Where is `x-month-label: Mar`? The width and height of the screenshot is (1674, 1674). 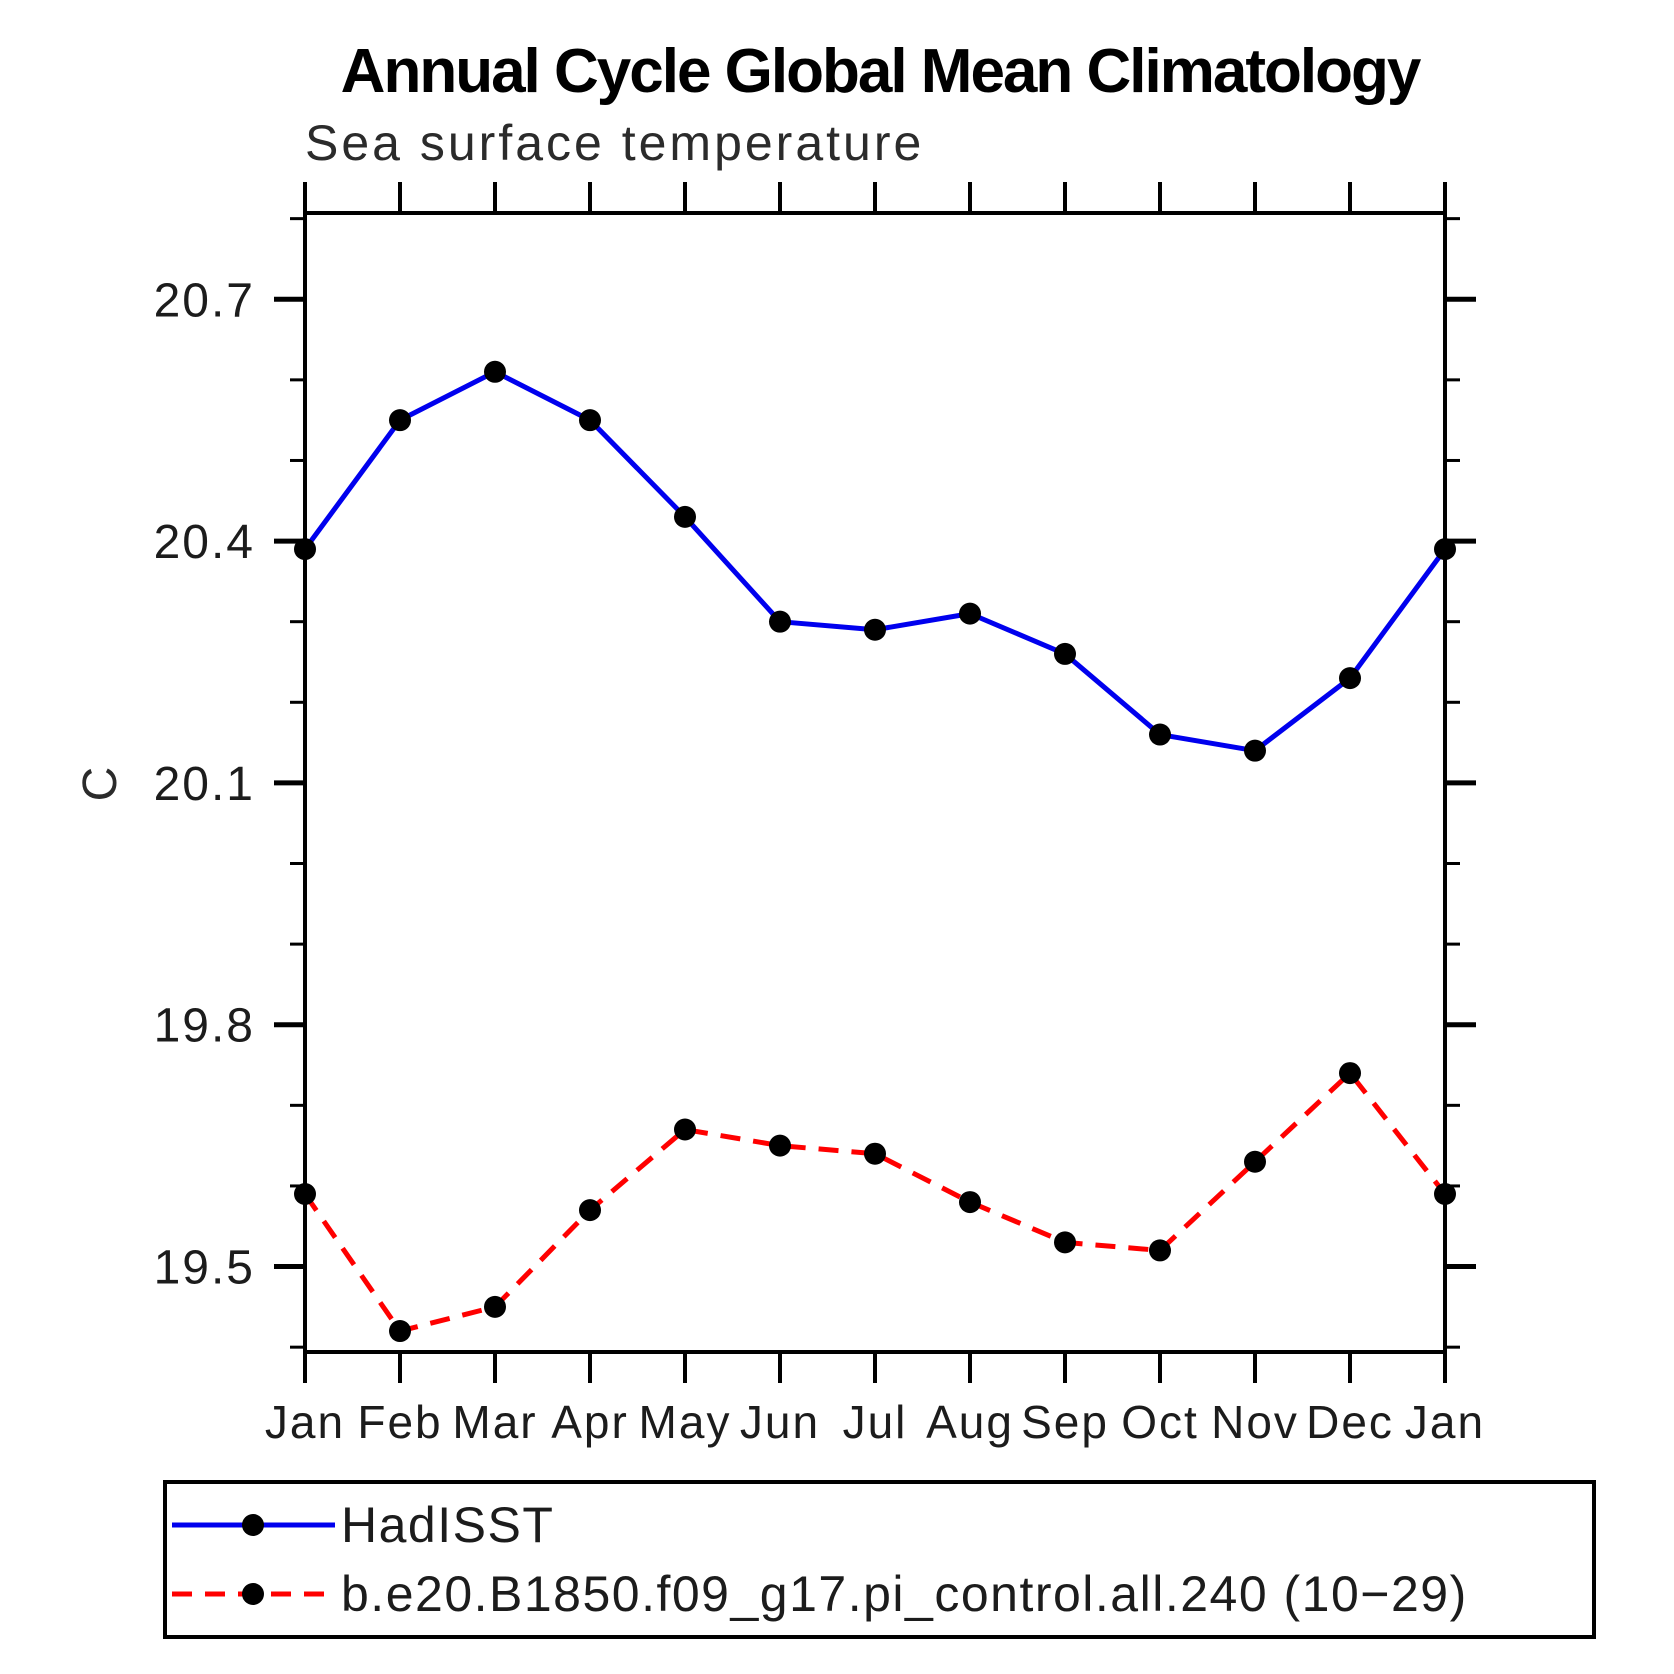 x-month-label: Mar is located at coordinates (494, 1422).